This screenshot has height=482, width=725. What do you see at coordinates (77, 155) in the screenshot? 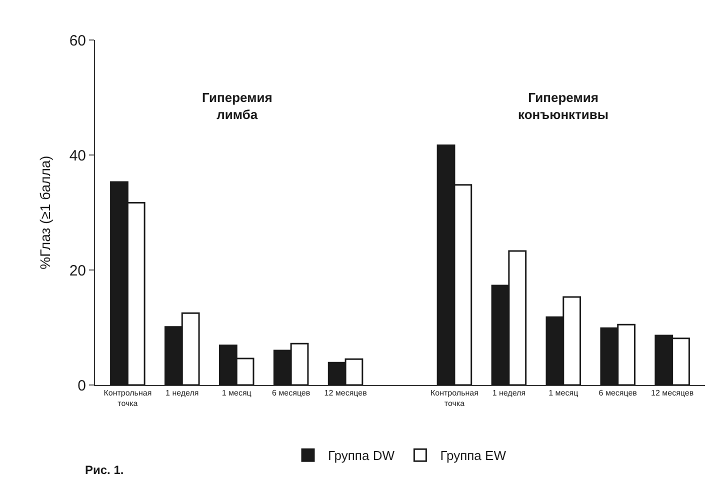
I see `y-tick-label: 40` at bounding box center [77, 155].